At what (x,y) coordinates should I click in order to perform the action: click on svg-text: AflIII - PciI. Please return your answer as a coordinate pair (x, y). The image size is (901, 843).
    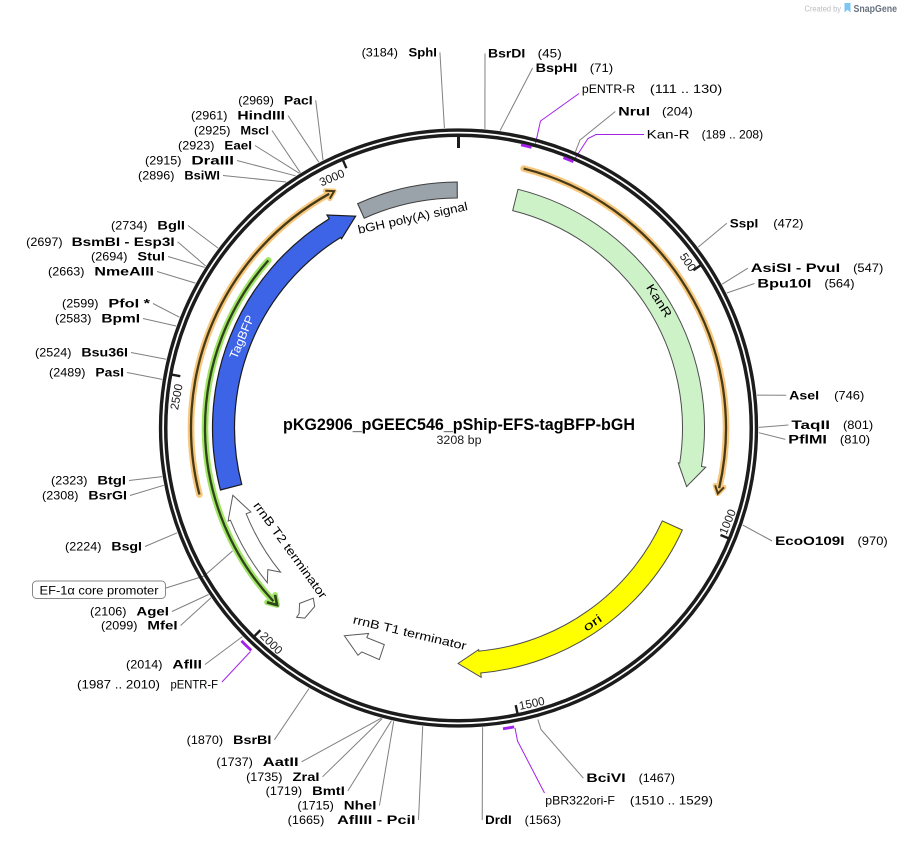
    Looking at the image, I should click on (376, 820).